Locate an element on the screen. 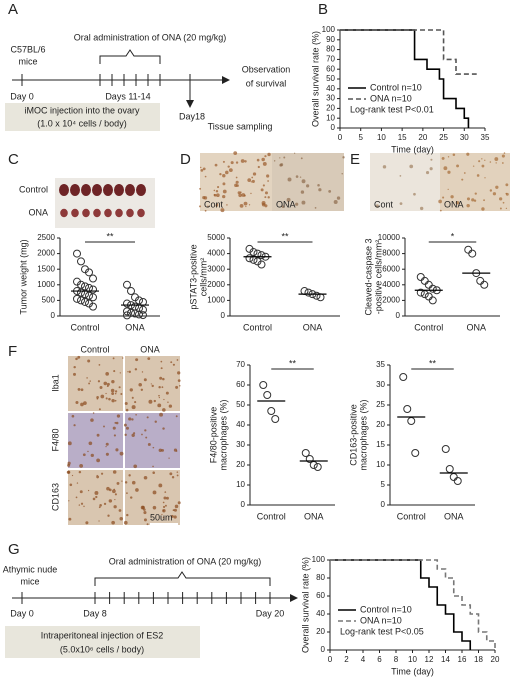 This screenshot has width=512, height=685. y-tick-label: 40 is located at coordinates (240, 424).